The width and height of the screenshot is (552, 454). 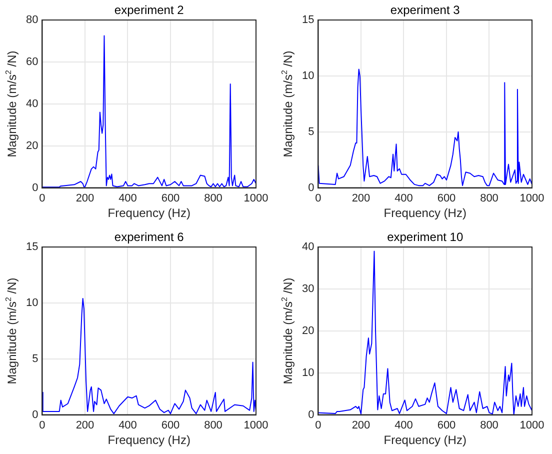 What do you see at coordinates (32, 62) in the screenshot?
I see `y-tick-label: 60` at bounding box center [32, 62].